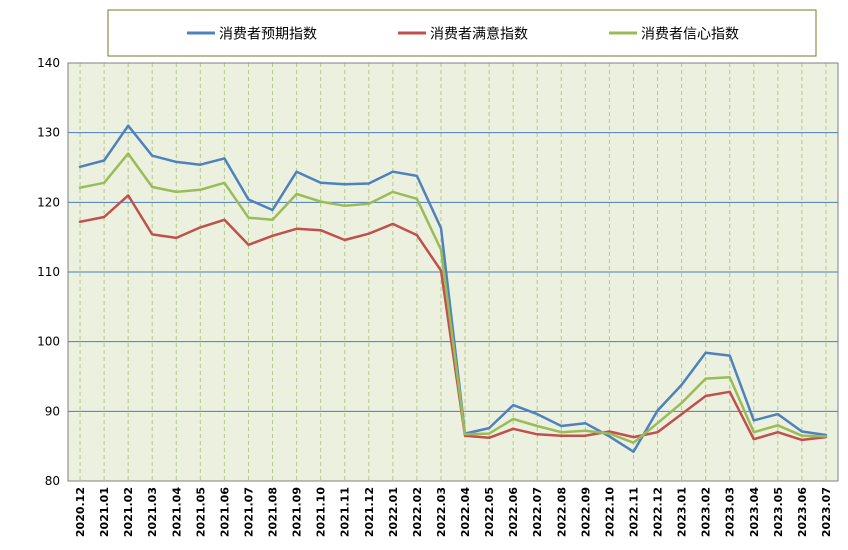  I want to click on x-tick-label: 2023.04, so click(754, 512).